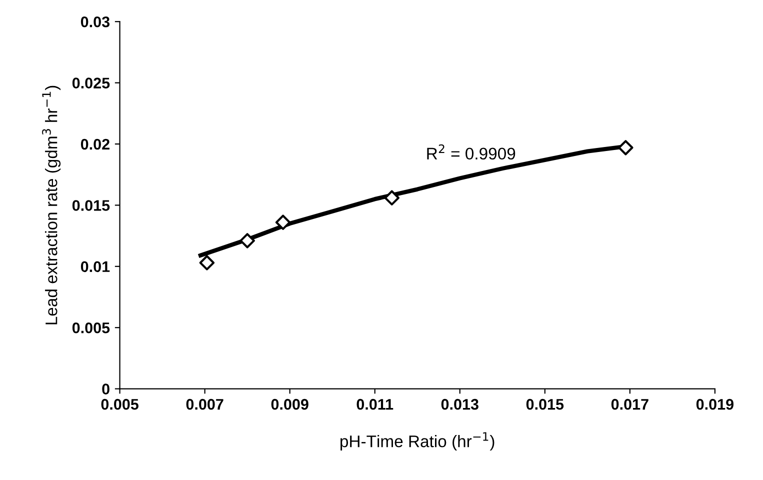  What do you see at coordinates (95, 266) in the screenshot?
I see `y-tick-label: 0.01` at bounding box center [95, 266].